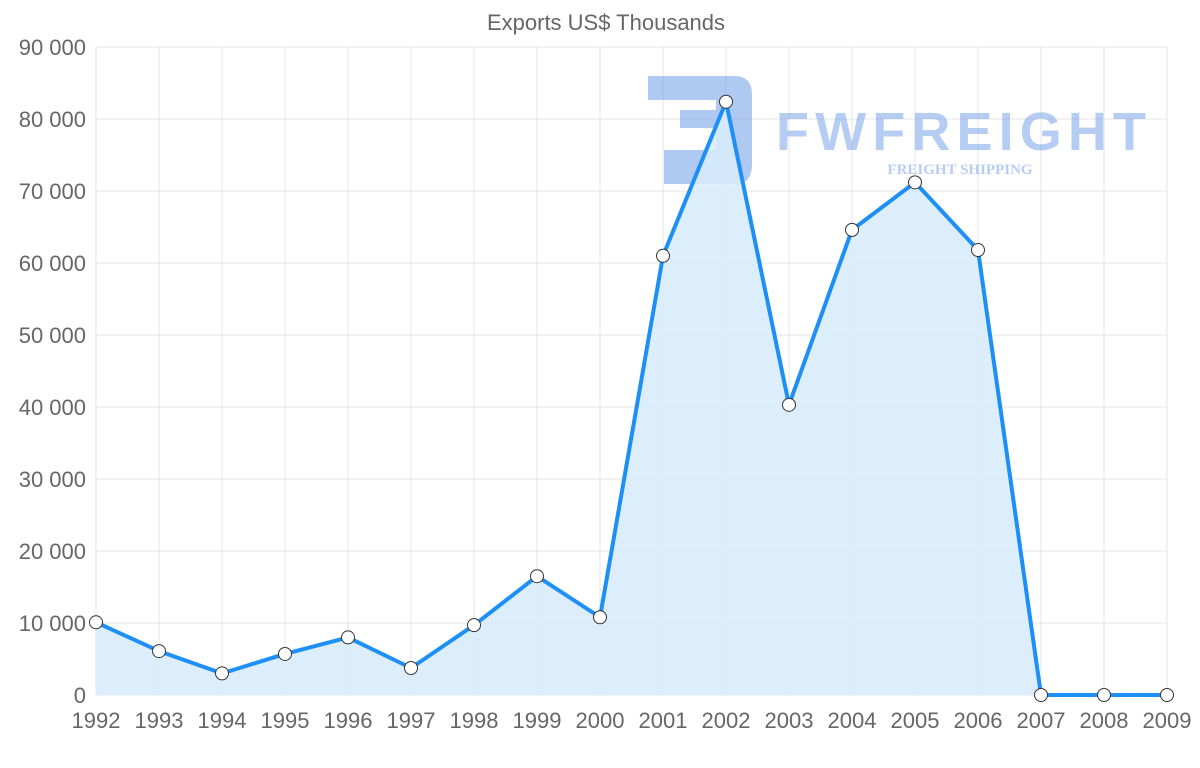 The width and height of the screenshot is (1200, 768). Describe the element at coordinates (915, 720) in the screenshot. I see `x-tick-label: 2005` at that location.